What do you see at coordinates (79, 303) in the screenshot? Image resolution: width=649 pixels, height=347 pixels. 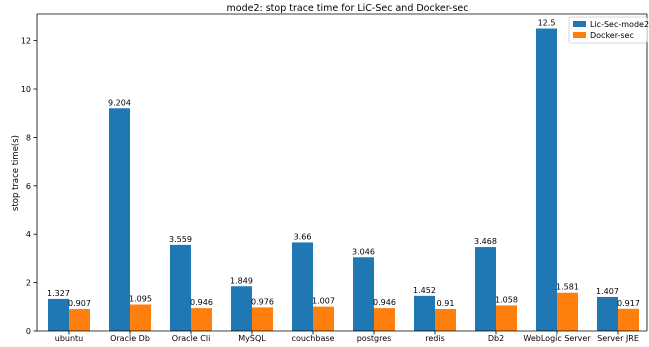 I see `bar-value-label: 0.907` at bounding box center [79, 303].